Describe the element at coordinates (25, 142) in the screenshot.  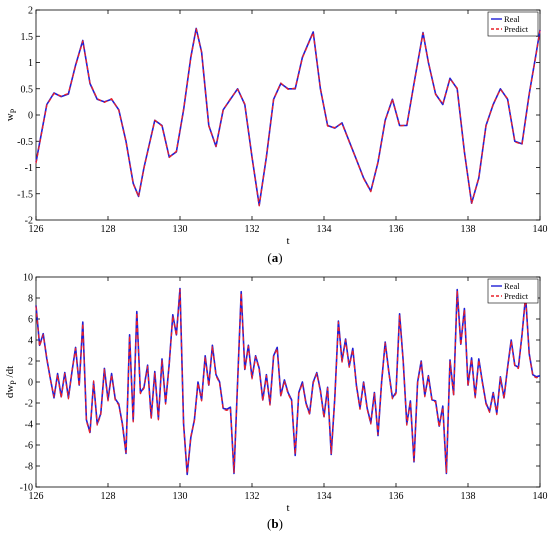
I see `y-tick-label: -0.5` at that location.